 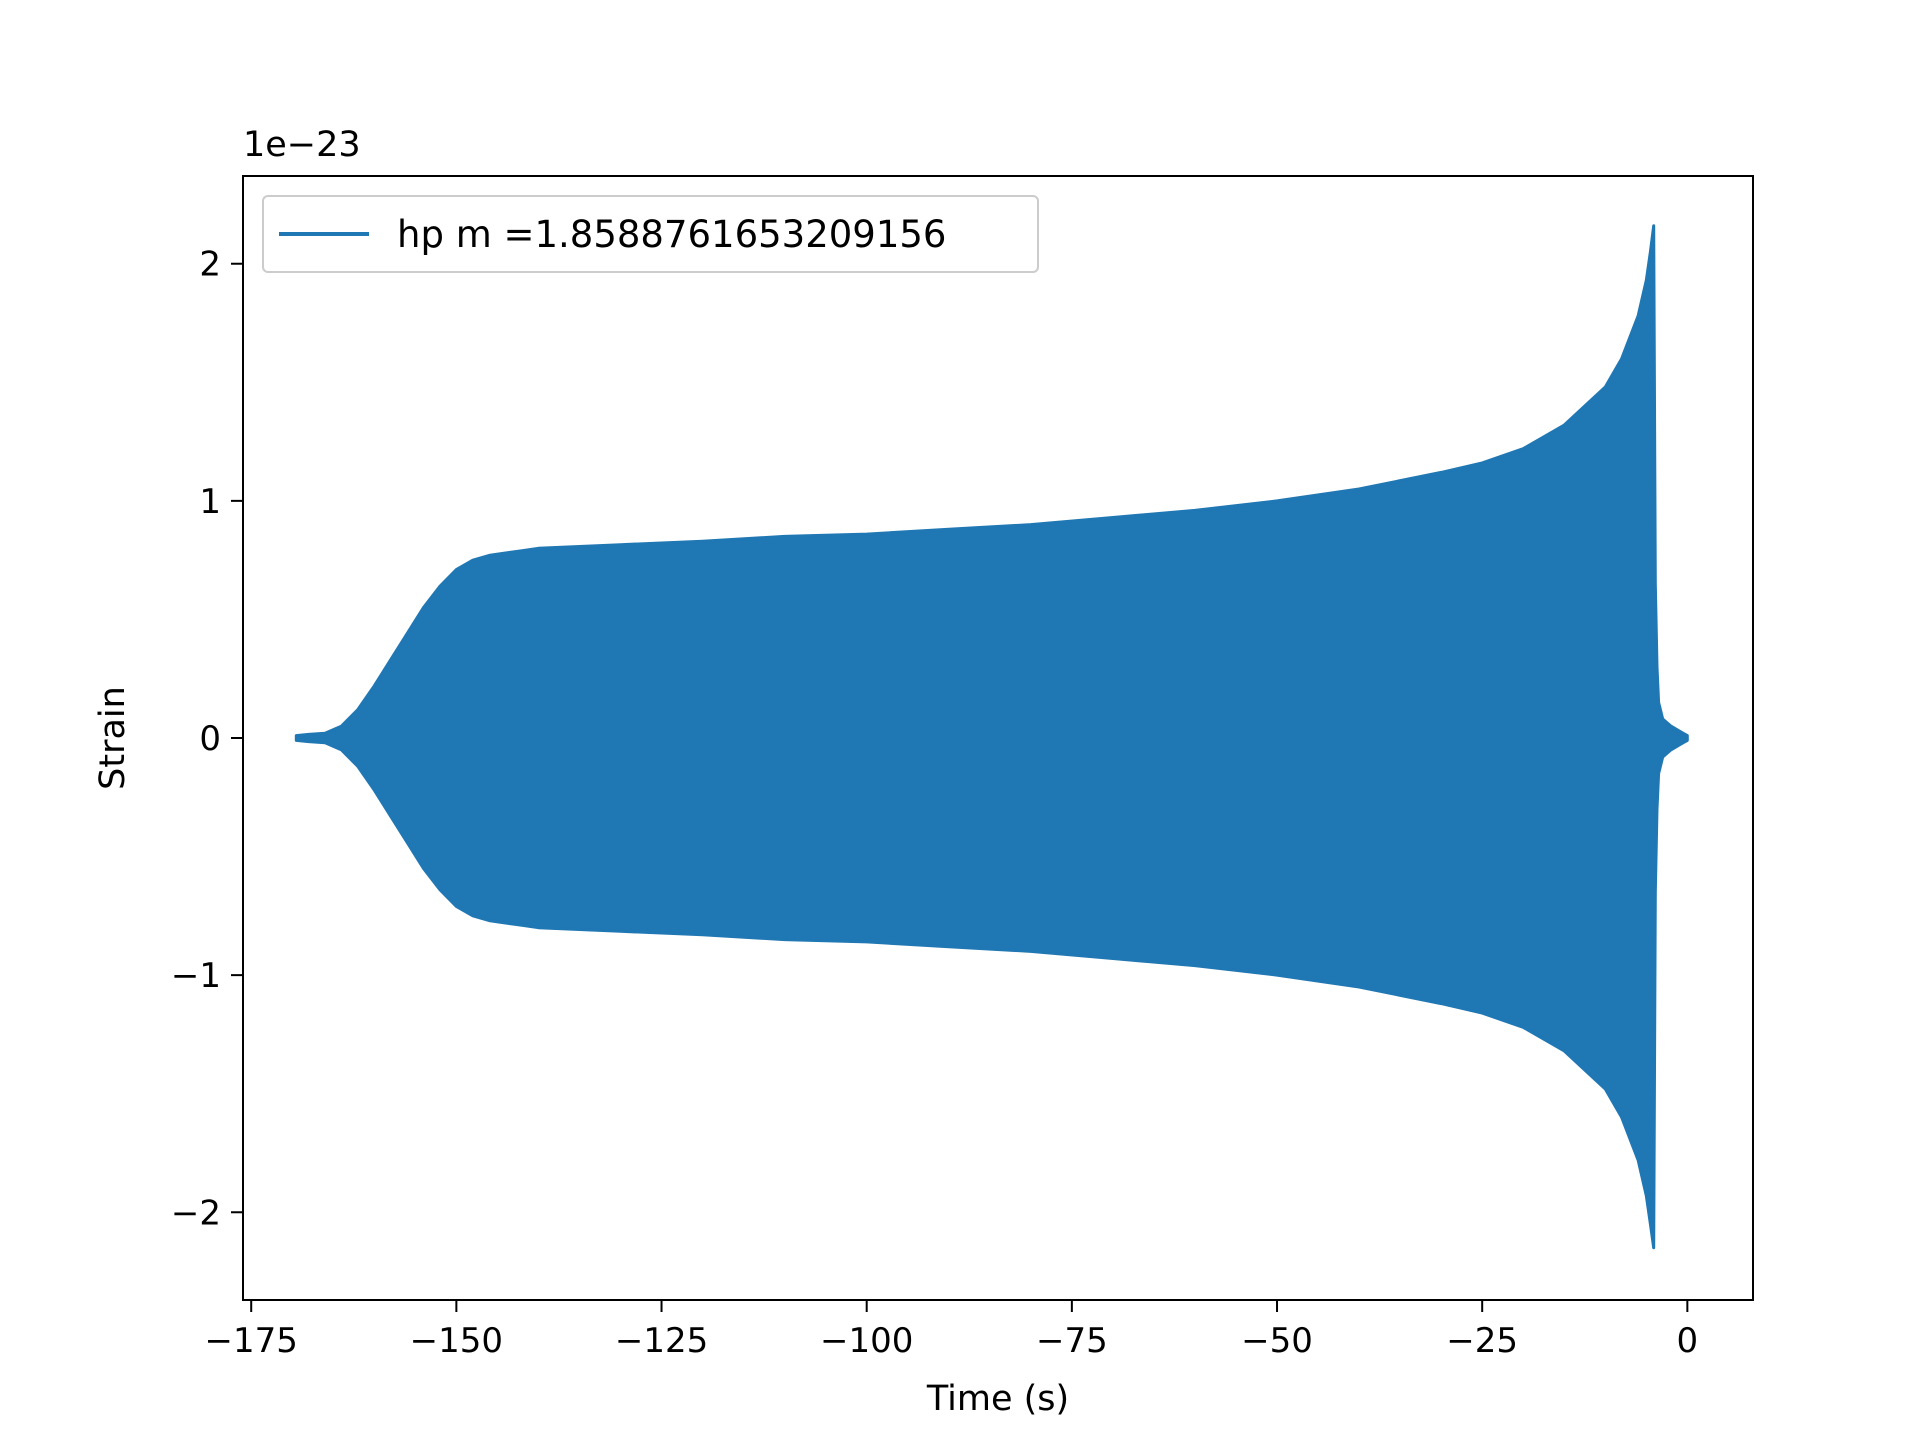 What do you see at coordinates (196, 976) in the screenshot?
I see `y-tick-label: −1` at bounding box center [196, 976].